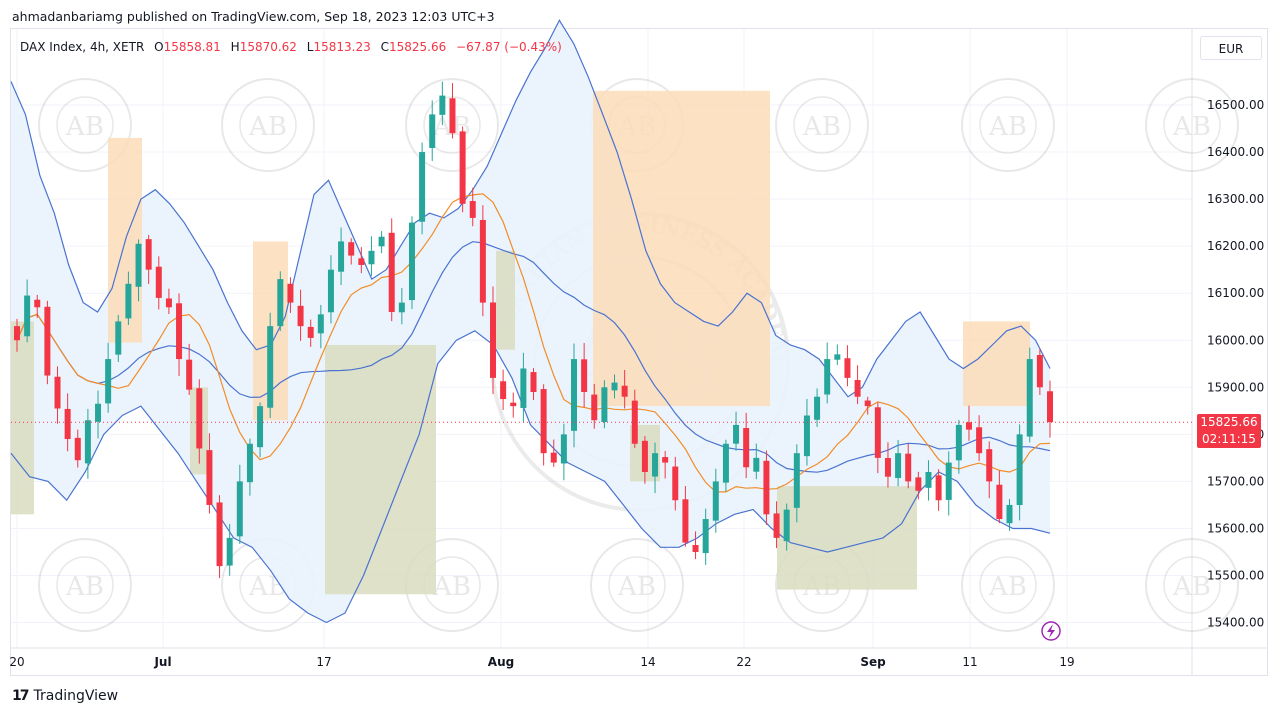 The width and height of the screenshot is (1280, 716). What do you see at coordinates (342, 47) in the screenshot?
I see `legend-low-value: 15813.23` at bounding box center [342, 47].